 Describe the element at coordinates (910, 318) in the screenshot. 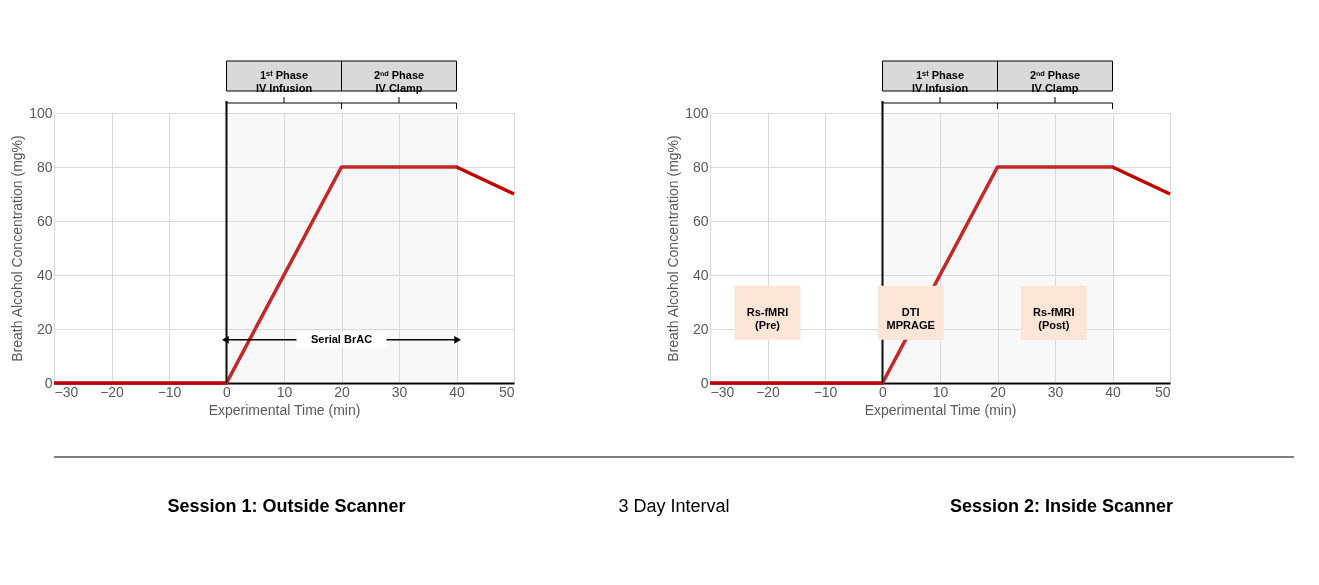

I see `annotation: DTI MPRAGE` at that location.